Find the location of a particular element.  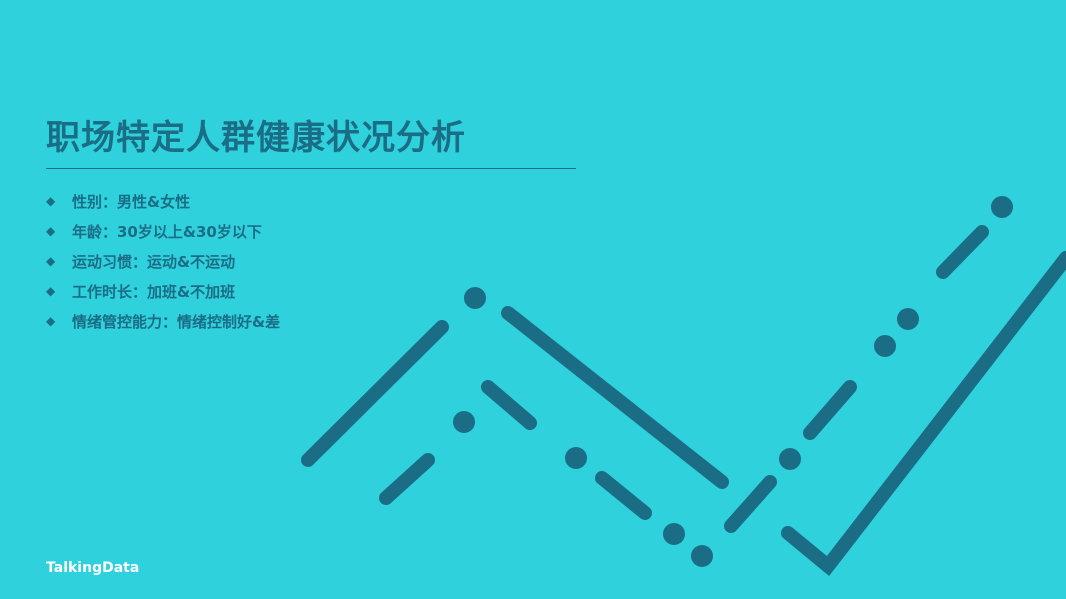

bullet-item-work-hours: ◆ 工作时长：加班&不加班 is located at coordinates (163, 291).